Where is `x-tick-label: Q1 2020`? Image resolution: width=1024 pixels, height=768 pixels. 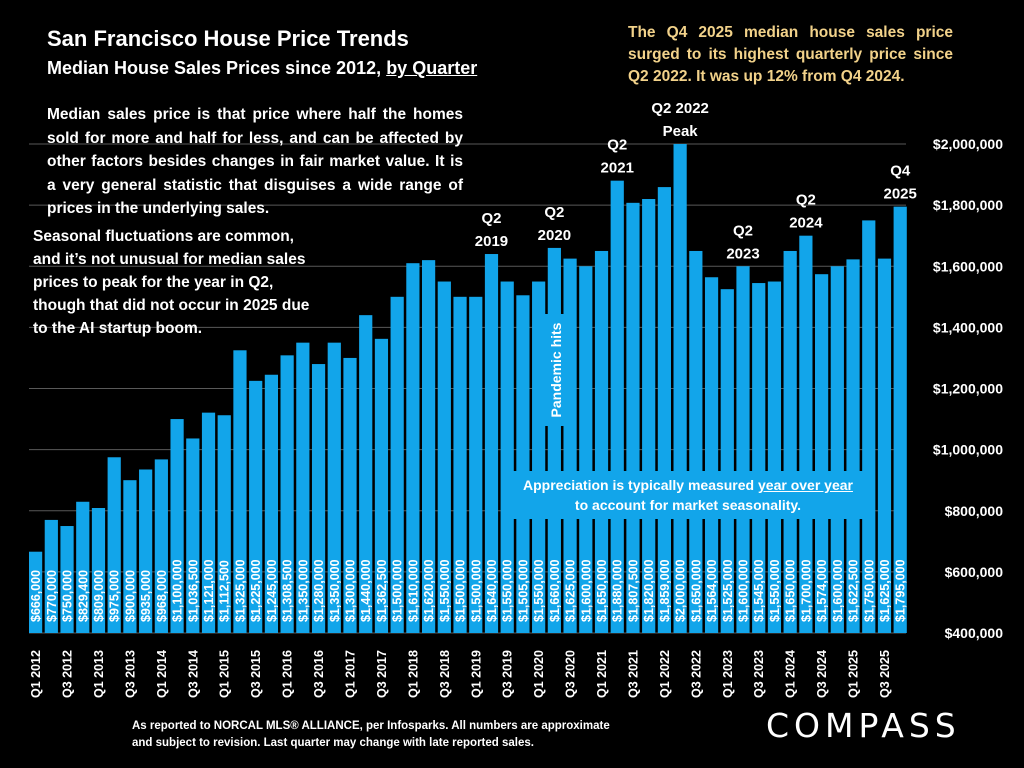
x-tick-label: Q1 2020 is located at coordinates (539, 674).